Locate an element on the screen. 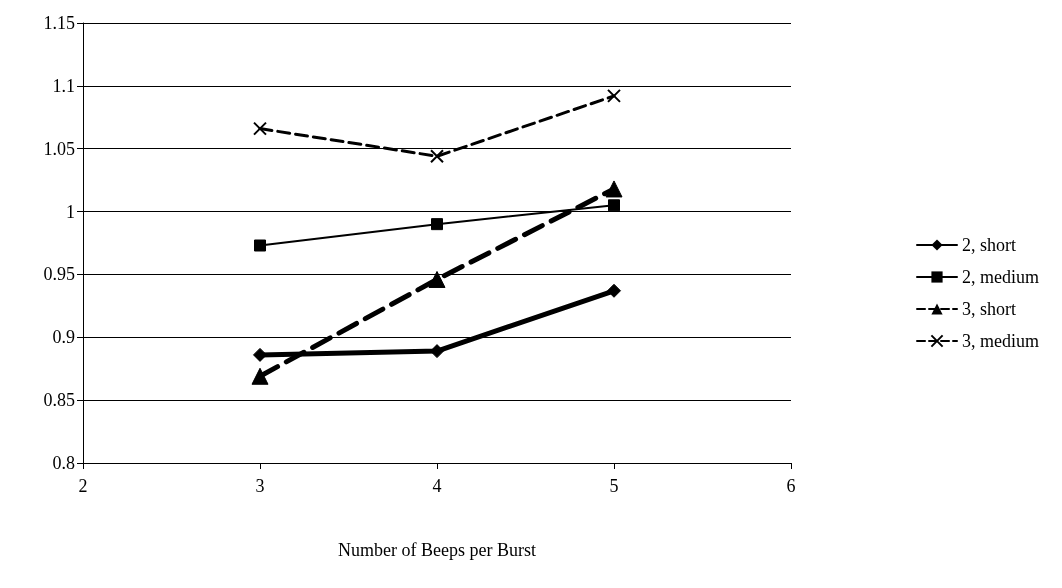 This screenshot has height=588, width=1062. x-tick-label: 2 is located at coordinates (83, 486).